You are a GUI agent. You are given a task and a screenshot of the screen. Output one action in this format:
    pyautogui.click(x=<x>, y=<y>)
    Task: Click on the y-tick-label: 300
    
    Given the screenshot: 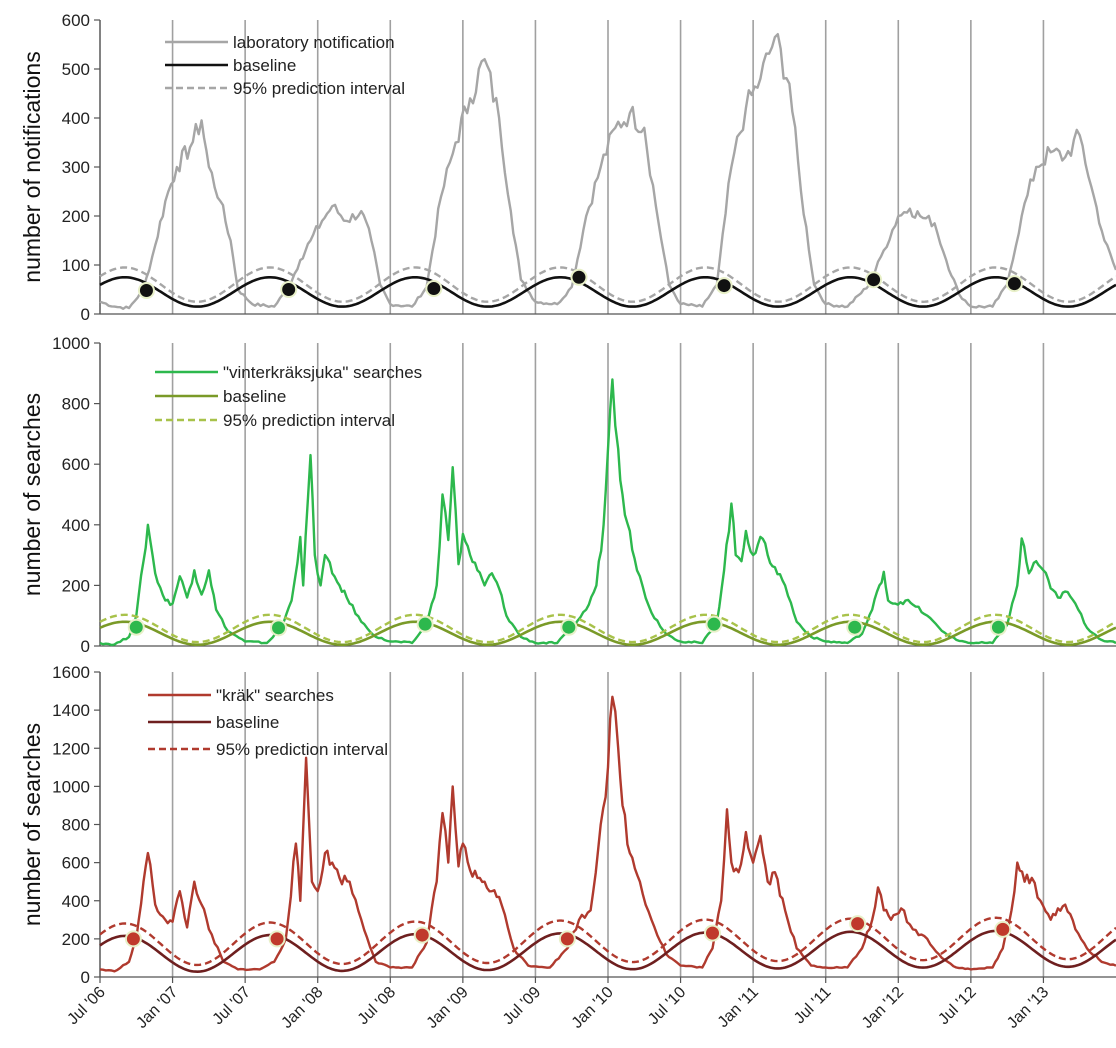 What is the action you would take?
    pyautogui.click(x=76, y=167)
    